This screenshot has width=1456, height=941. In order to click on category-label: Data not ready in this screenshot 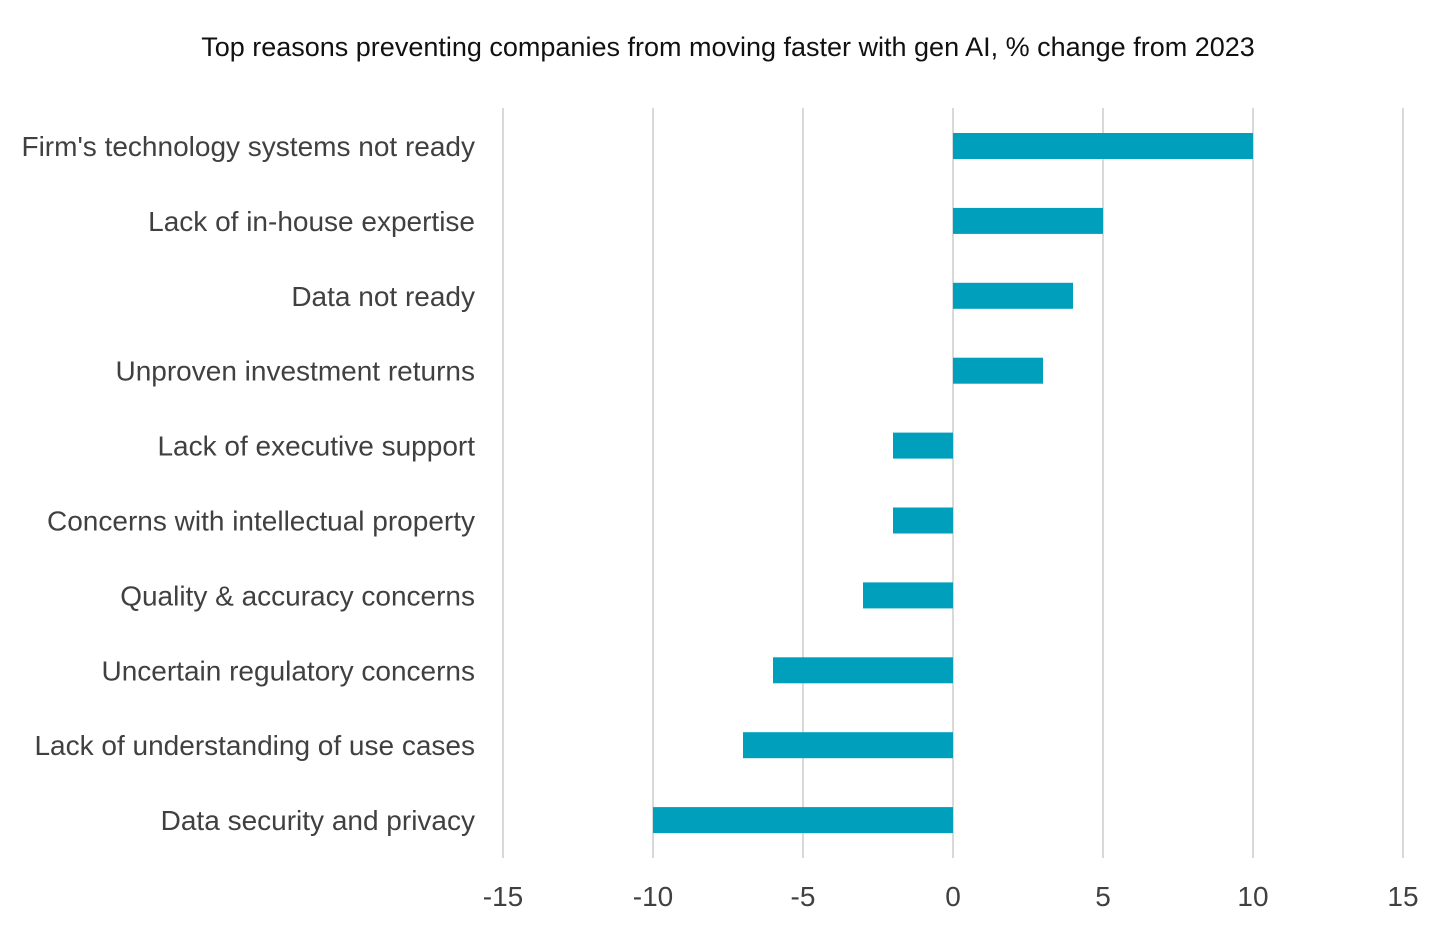, I will do `click(383, 296)`.